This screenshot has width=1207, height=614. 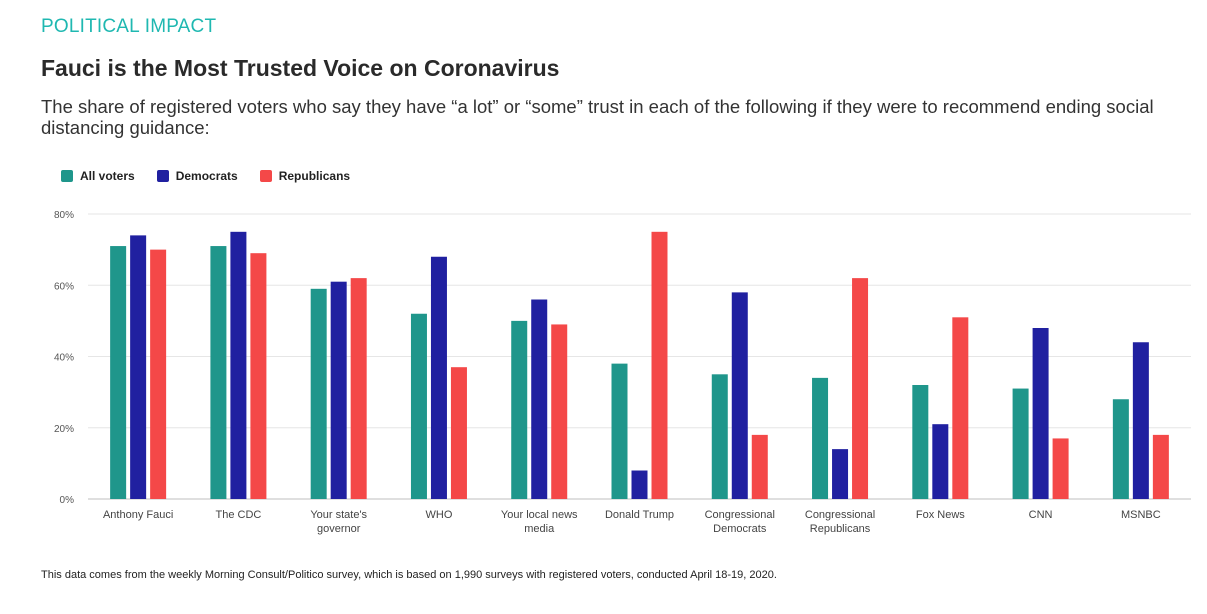 I want to click on y-tick-label: 20%, so click(x=64, y=429).